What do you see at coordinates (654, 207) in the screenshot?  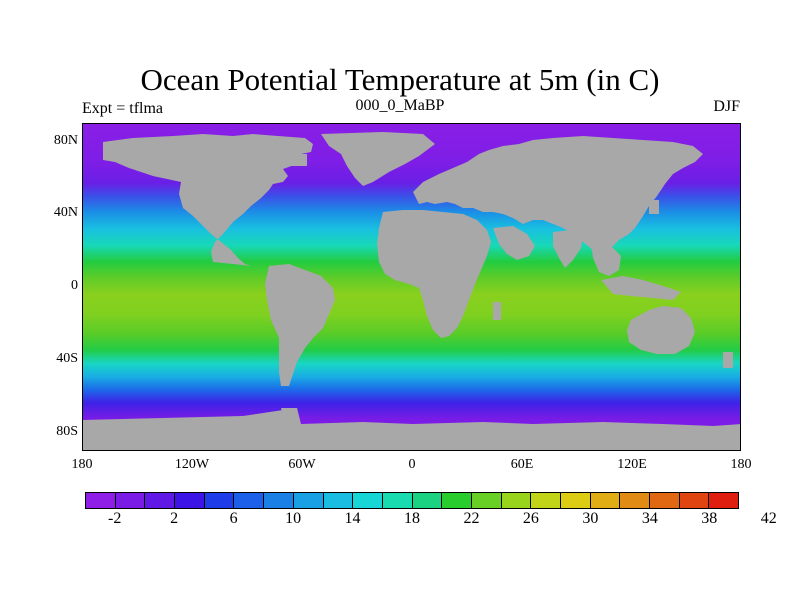 I see `land-japan` at bounding box center [654, 207].